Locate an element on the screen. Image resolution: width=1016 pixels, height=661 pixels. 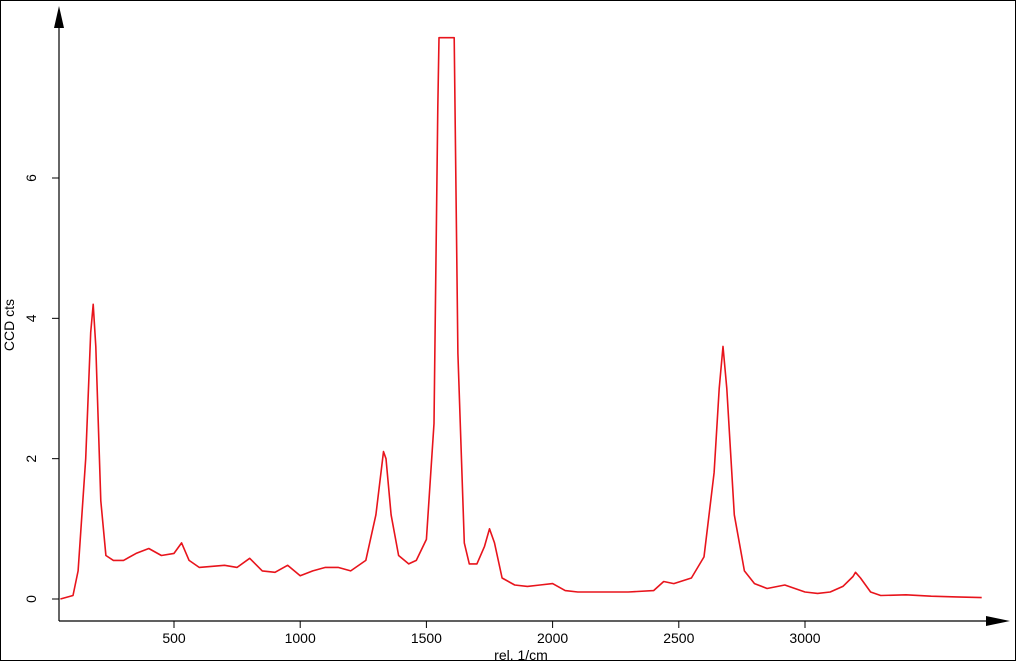
x-ticks-group: 500 1000 1500 2000 2500 3000 is located at coordinates (491, 633).